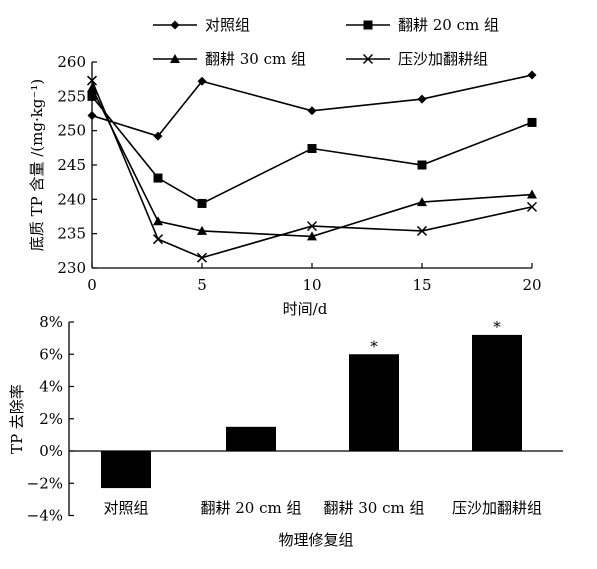 This screenshot has height=569, width=597. I want to click on legend-item-3: 翻耕 30 cm 组, so click(229, 59).